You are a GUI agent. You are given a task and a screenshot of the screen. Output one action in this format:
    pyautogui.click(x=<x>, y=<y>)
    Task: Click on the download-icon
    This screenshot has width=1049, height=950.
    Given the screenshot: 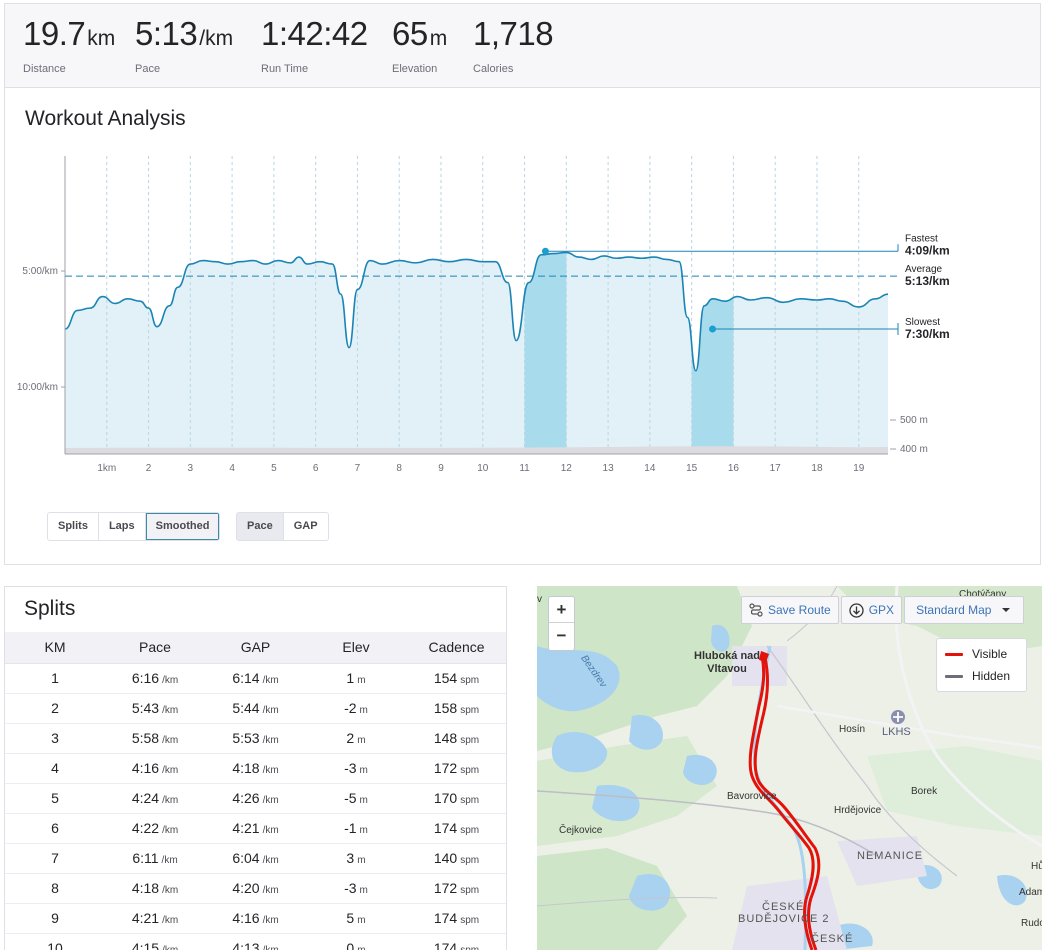 What is the action you would take?
    pyautogui.click(x=856, y=610)
    